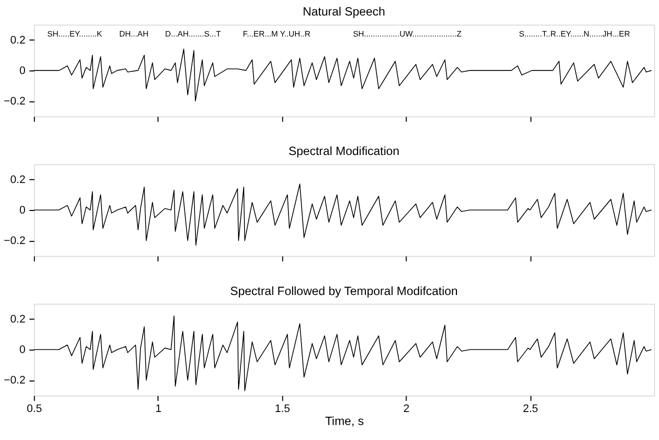 This screenshot has width=659, height=440. I want to click on annotation: S........T..R..EY......N......JH...ER, so click(574, 34).